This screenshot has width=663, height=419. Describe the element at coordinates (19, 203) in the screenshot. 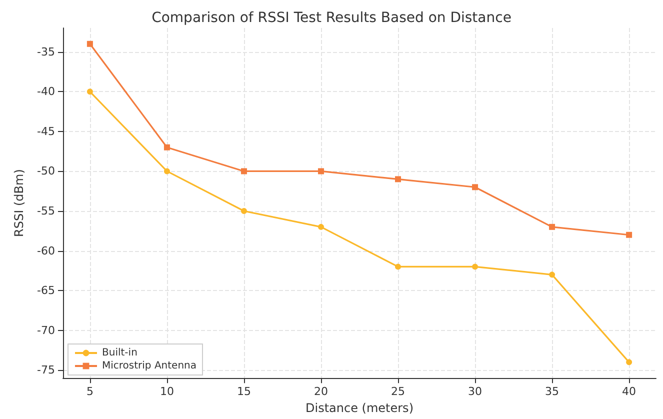

I see `y-axis-title: RSSI (dBm)` at that location.